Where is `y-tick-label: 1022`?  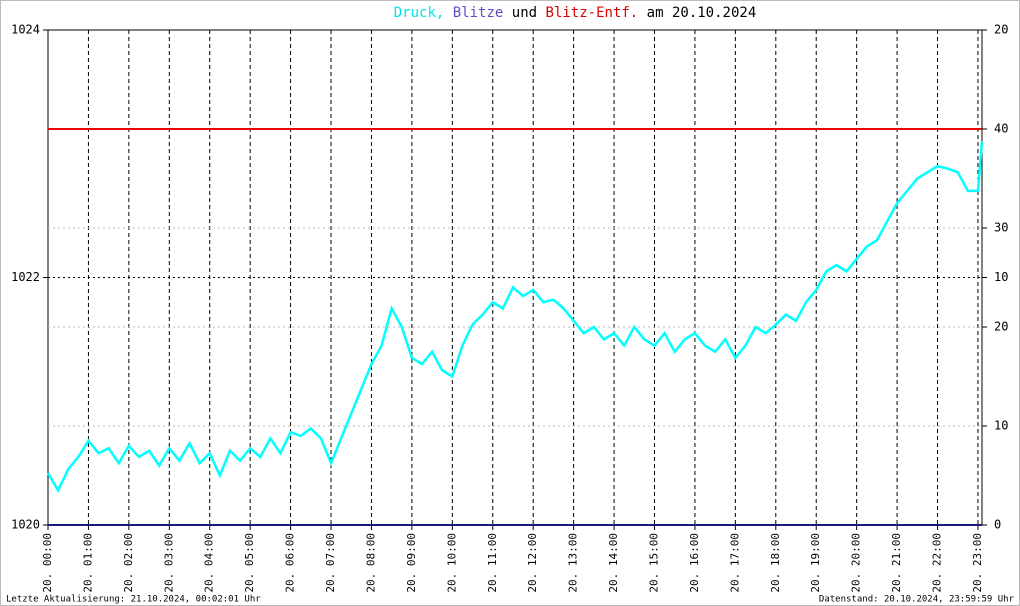
y-tick-label: 1022 is located at coordinates (25, 277).